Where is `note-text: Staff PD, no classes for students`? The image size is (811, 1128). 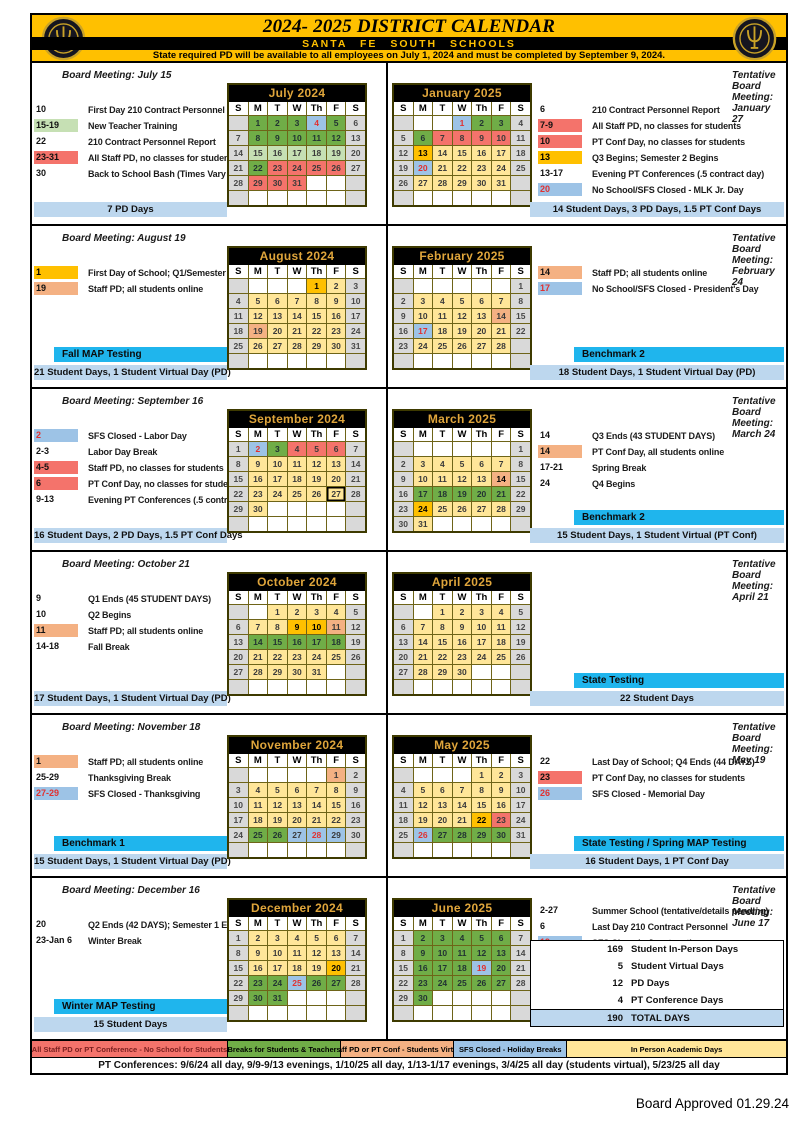 note-text: Staff PD, no classes for students is located at coordinates (156, 467).